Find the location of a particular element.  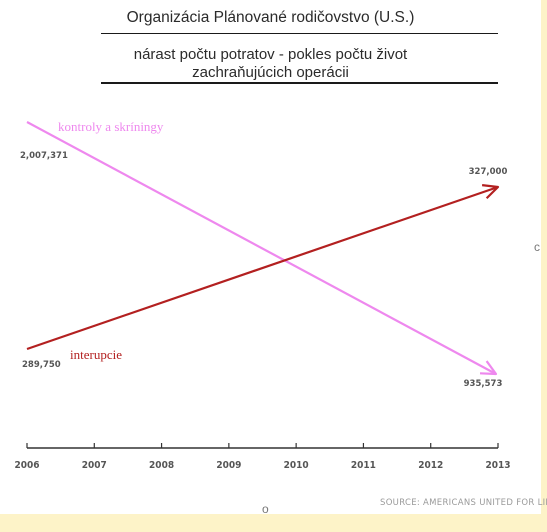

chart-title: Organizácia Plánované rodičovstvo (U.S.) is located at coordinates (270, 17).